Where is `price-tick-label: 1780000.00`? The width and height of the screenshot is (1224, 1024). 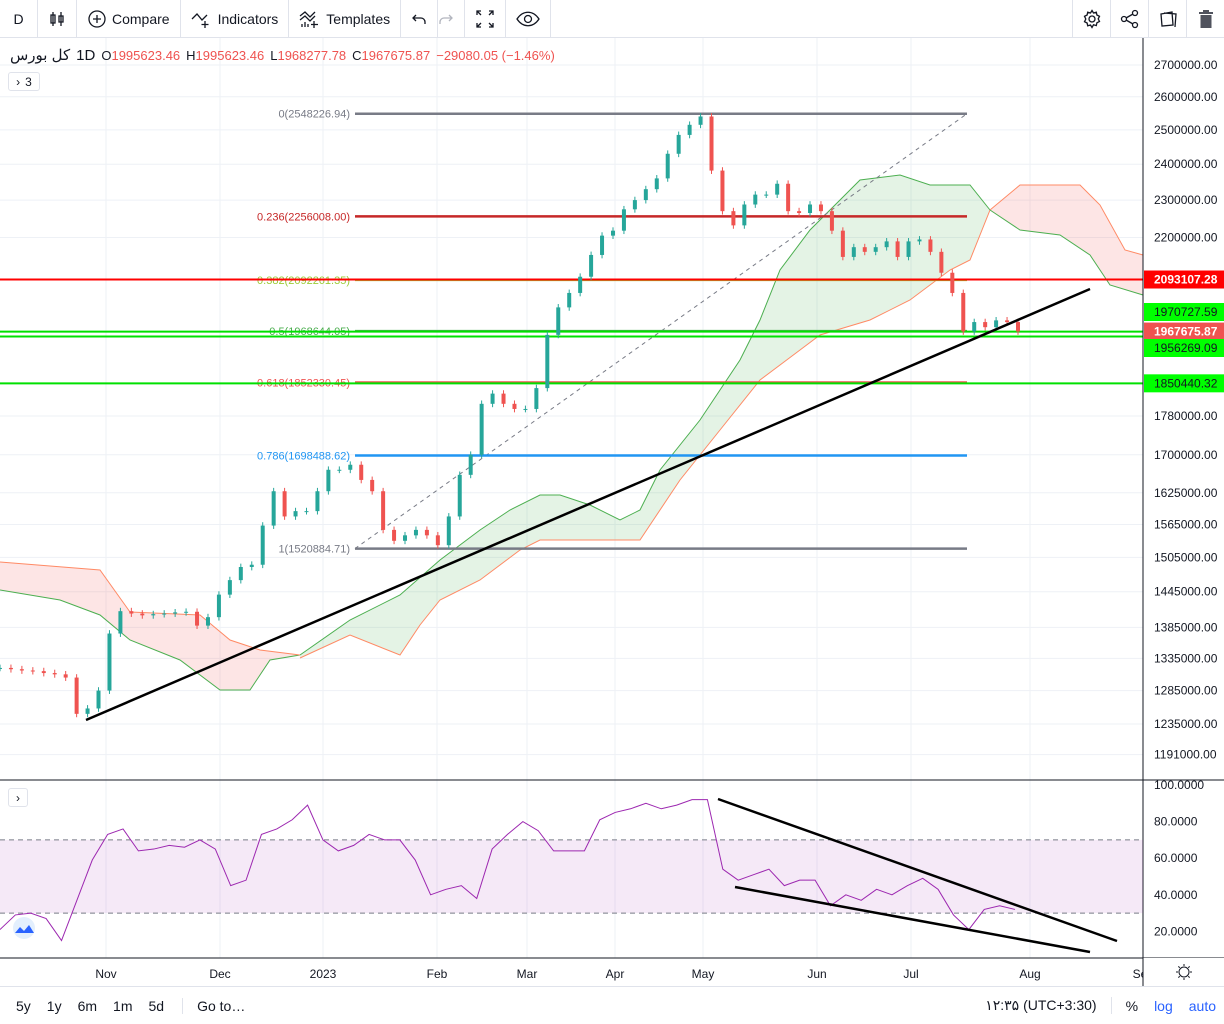
price-tick-label: 1780000.00 is located at coordinates (1186, 416).